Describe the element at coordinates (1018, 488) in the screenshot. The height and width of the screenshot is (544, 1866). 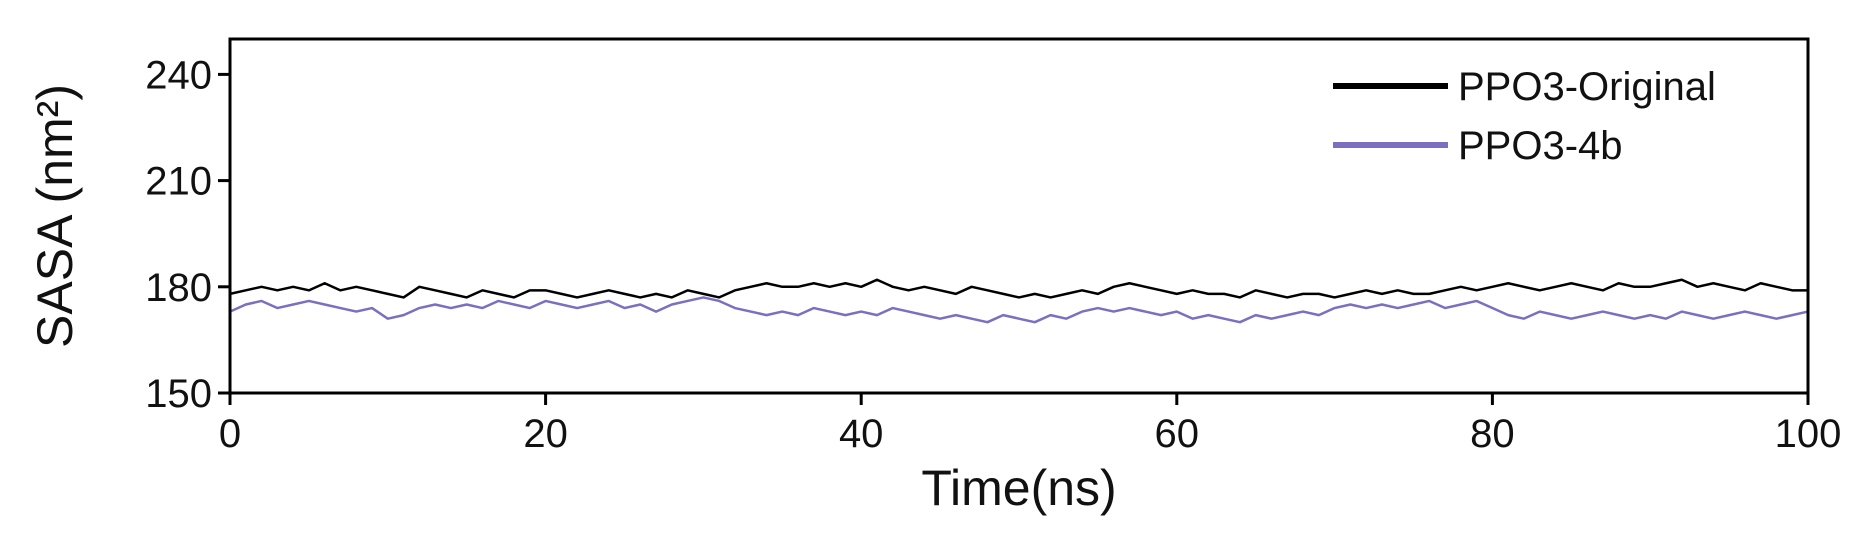
I see `x-axis-label: Time(ns)` at that location.